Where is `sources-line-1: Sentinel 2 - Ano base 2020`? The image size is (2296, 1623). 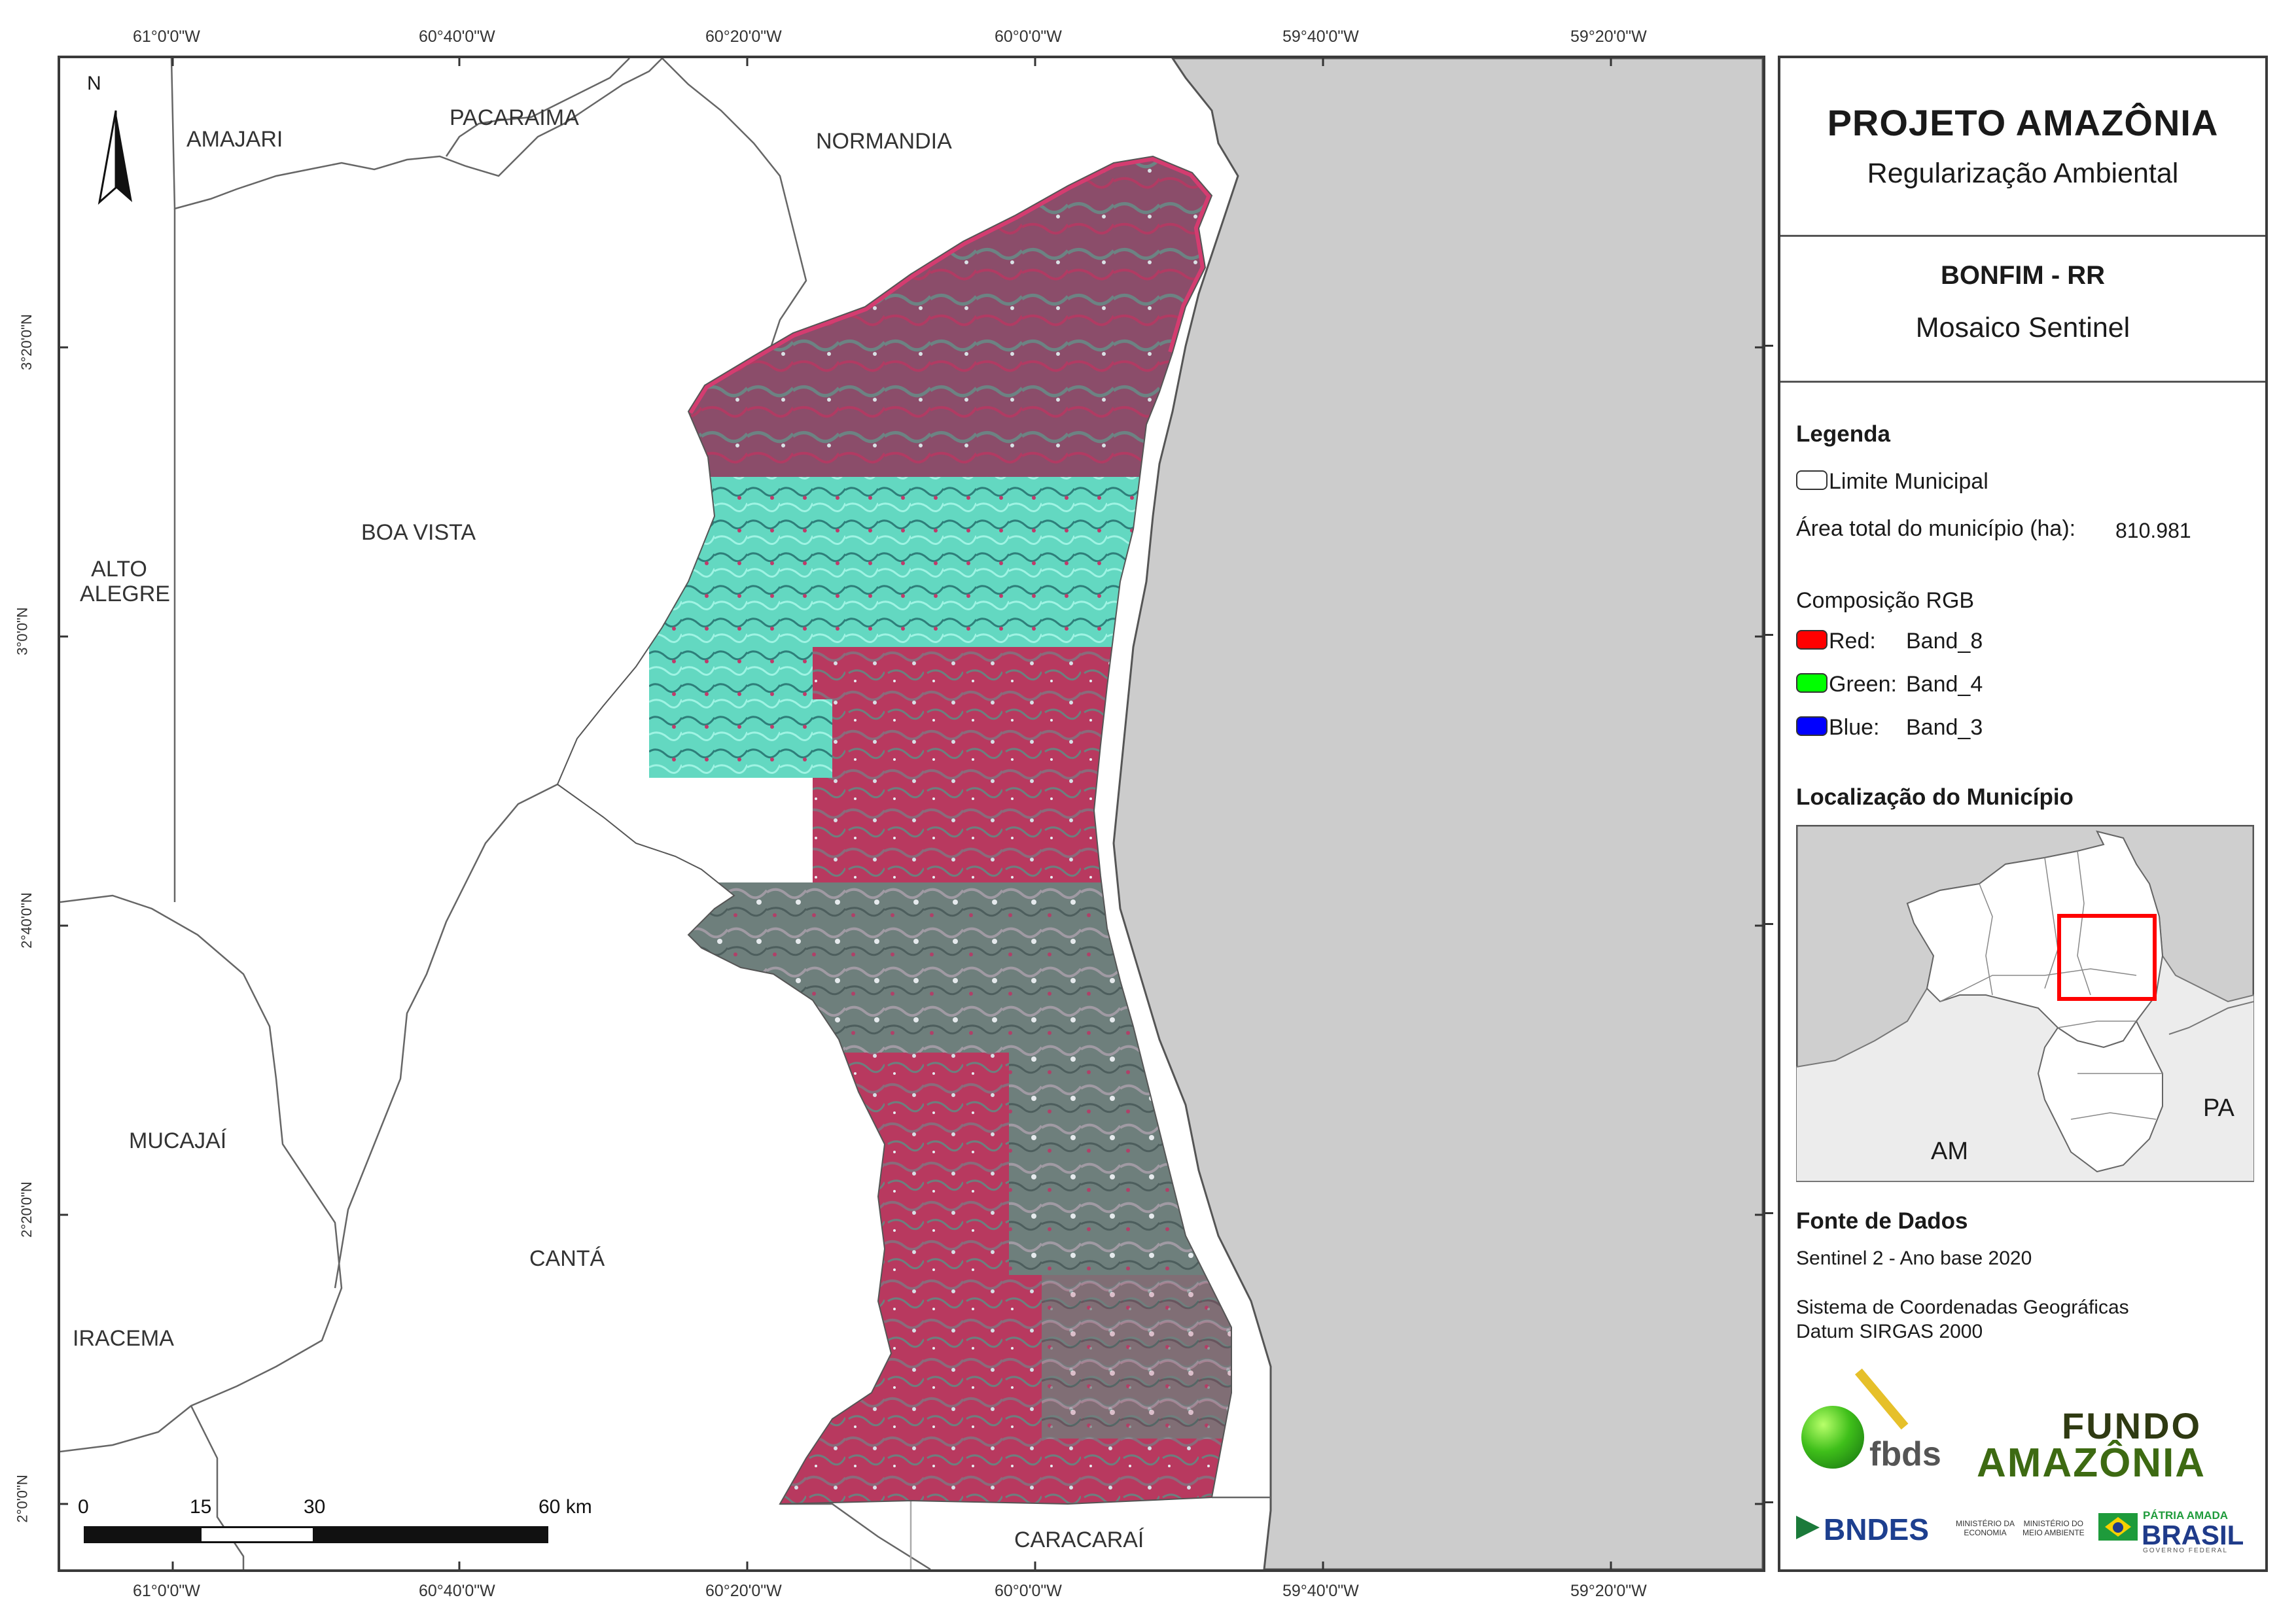 sources-line-1: Sentinel 2 - Ano base 2020 is located at coordinates (1914, 1259).